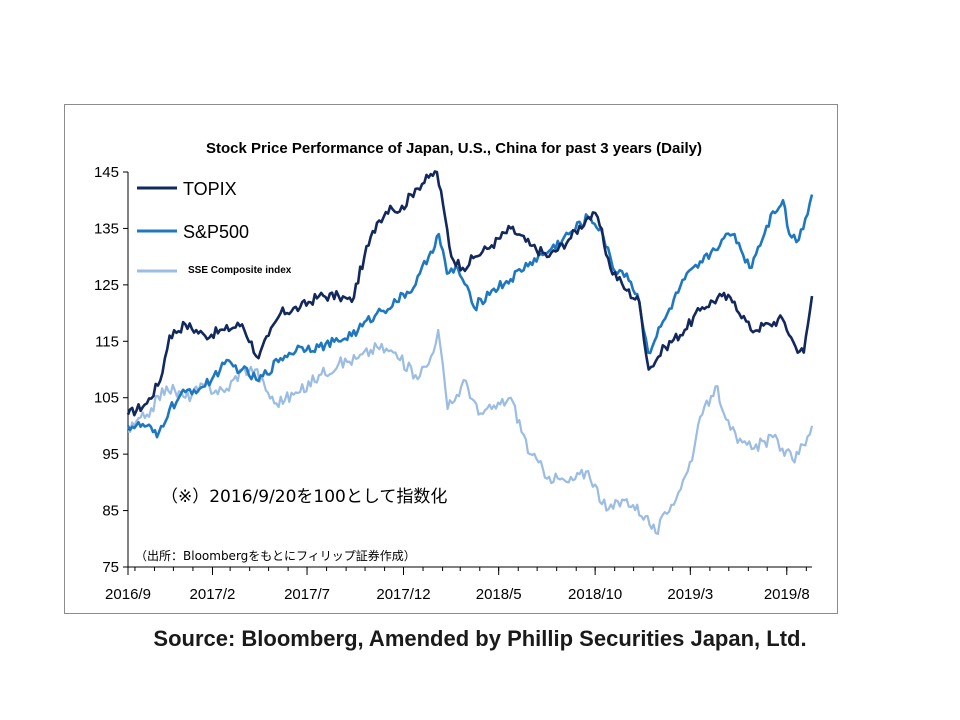 The height and width of the screenshot is (720, 960). Describe the element at coordinates (275, 555) in the screenshot. I see `source-note: （出所：Bloombergをもとにフィリップ証券作成）` at that location.